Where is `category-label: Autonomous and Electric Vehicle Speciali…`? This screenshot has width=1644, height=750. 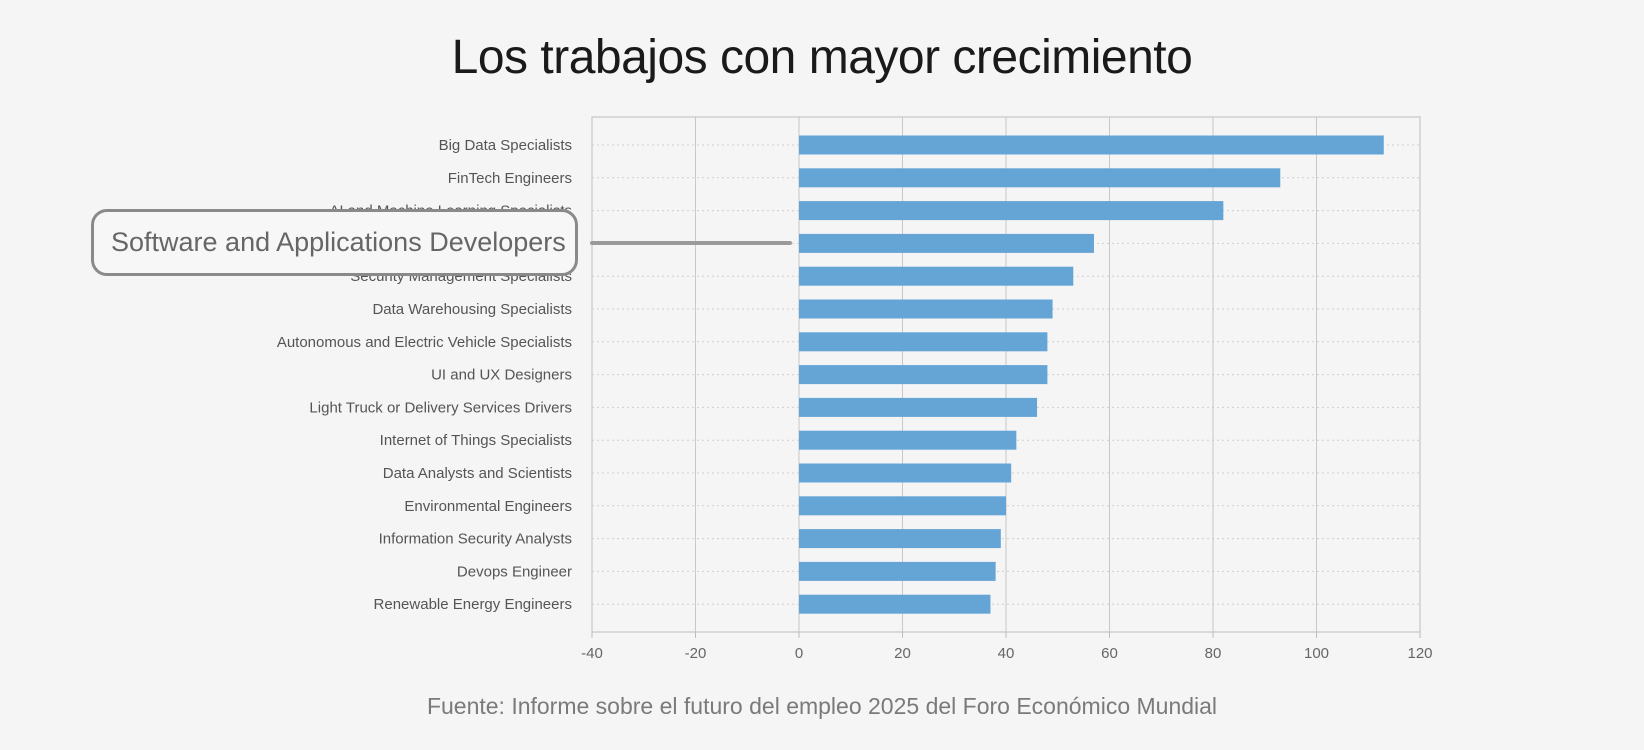
category-label: Autonomous and Electric Vehicle Speciali… is located at coordinates (424, 342).